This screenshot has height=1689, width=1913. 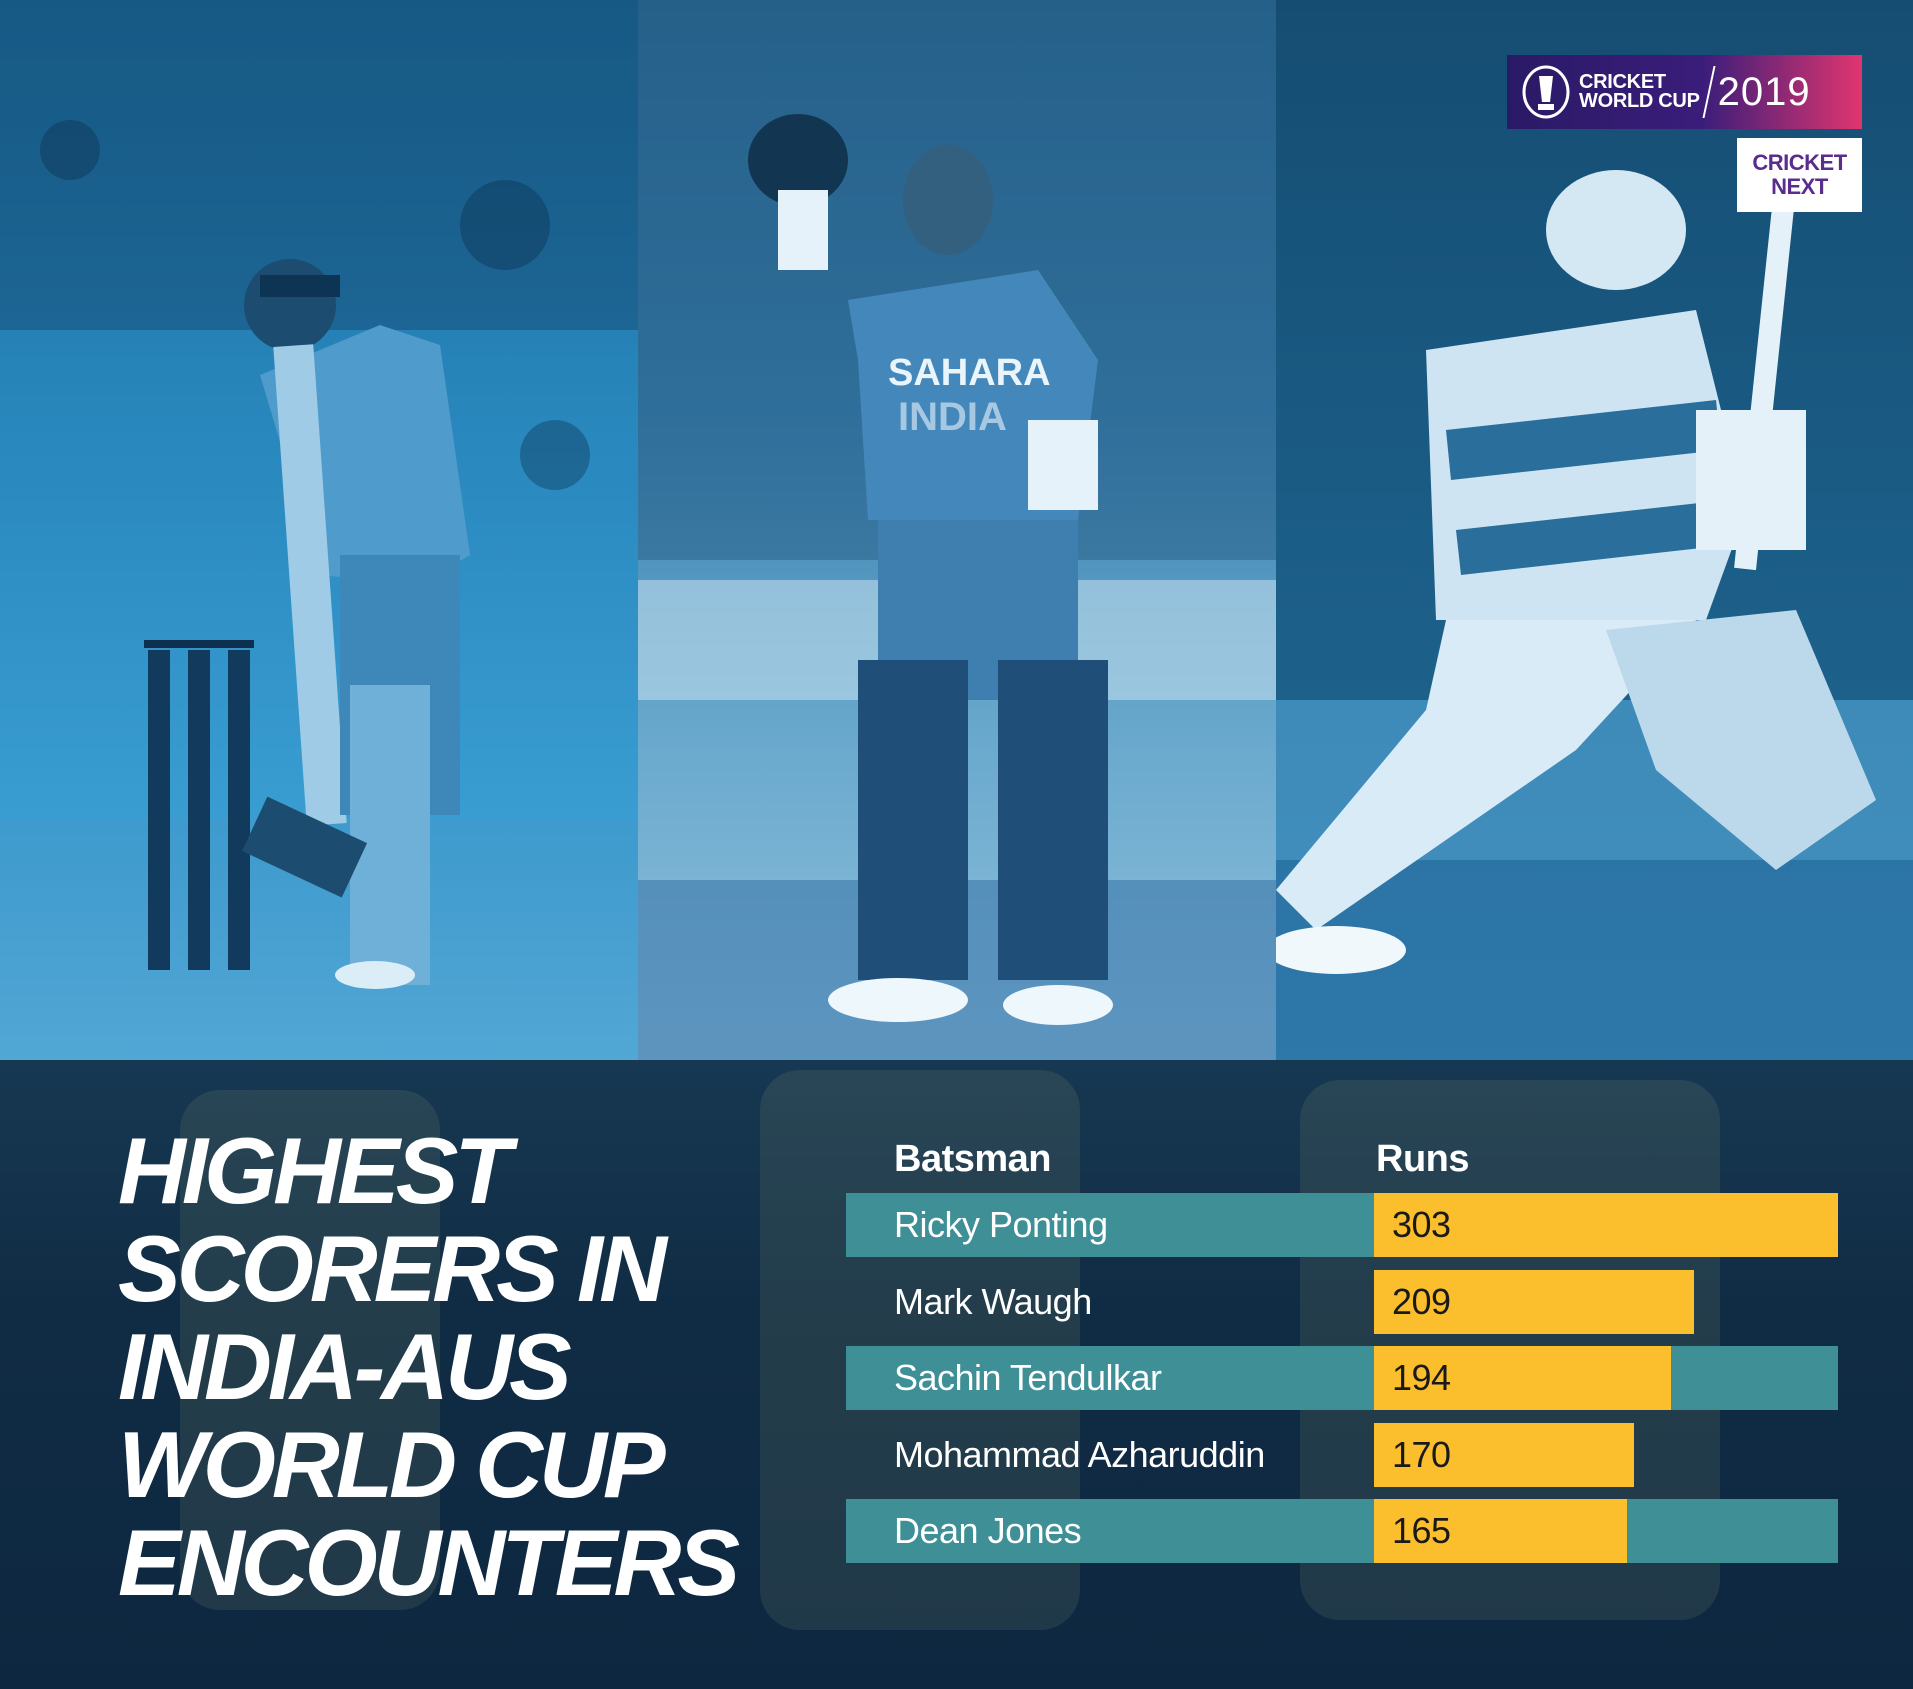 What do you see at coordinates (1421, 1224) in the screenshot?
I see `runs-value-label: 303` at bounding box center [1421, 1224].